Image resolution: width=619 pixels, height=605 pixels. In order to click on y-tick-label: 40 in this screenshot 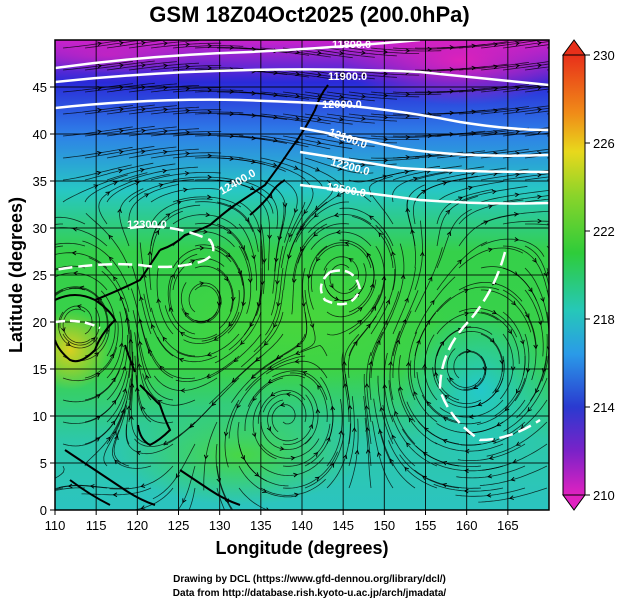, I will do `click(40, 134)`.